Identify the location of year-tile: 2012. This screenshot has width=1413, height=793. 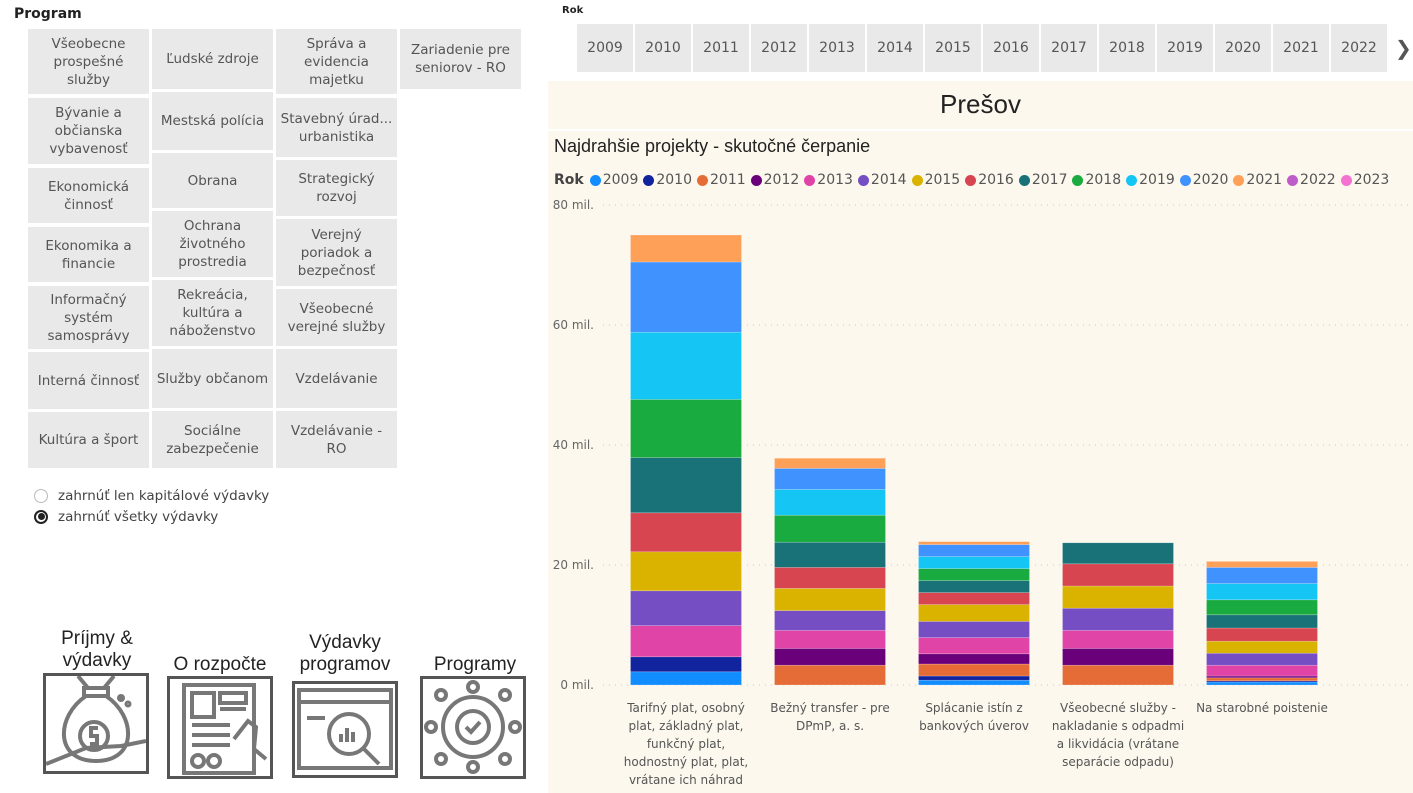
(779, 48).